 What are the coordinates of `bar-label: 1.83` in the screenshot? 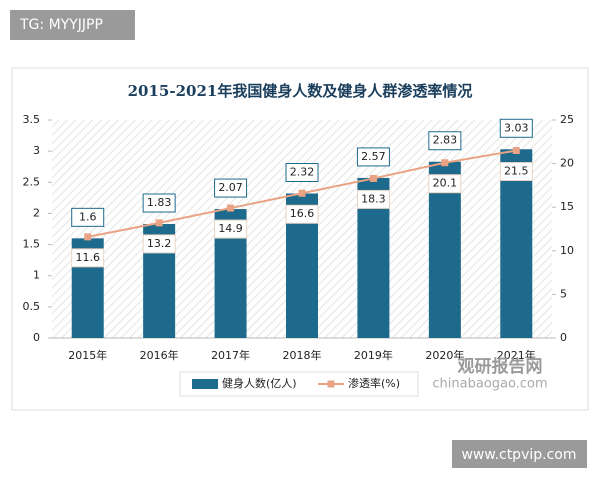 It's located at (159, 202).